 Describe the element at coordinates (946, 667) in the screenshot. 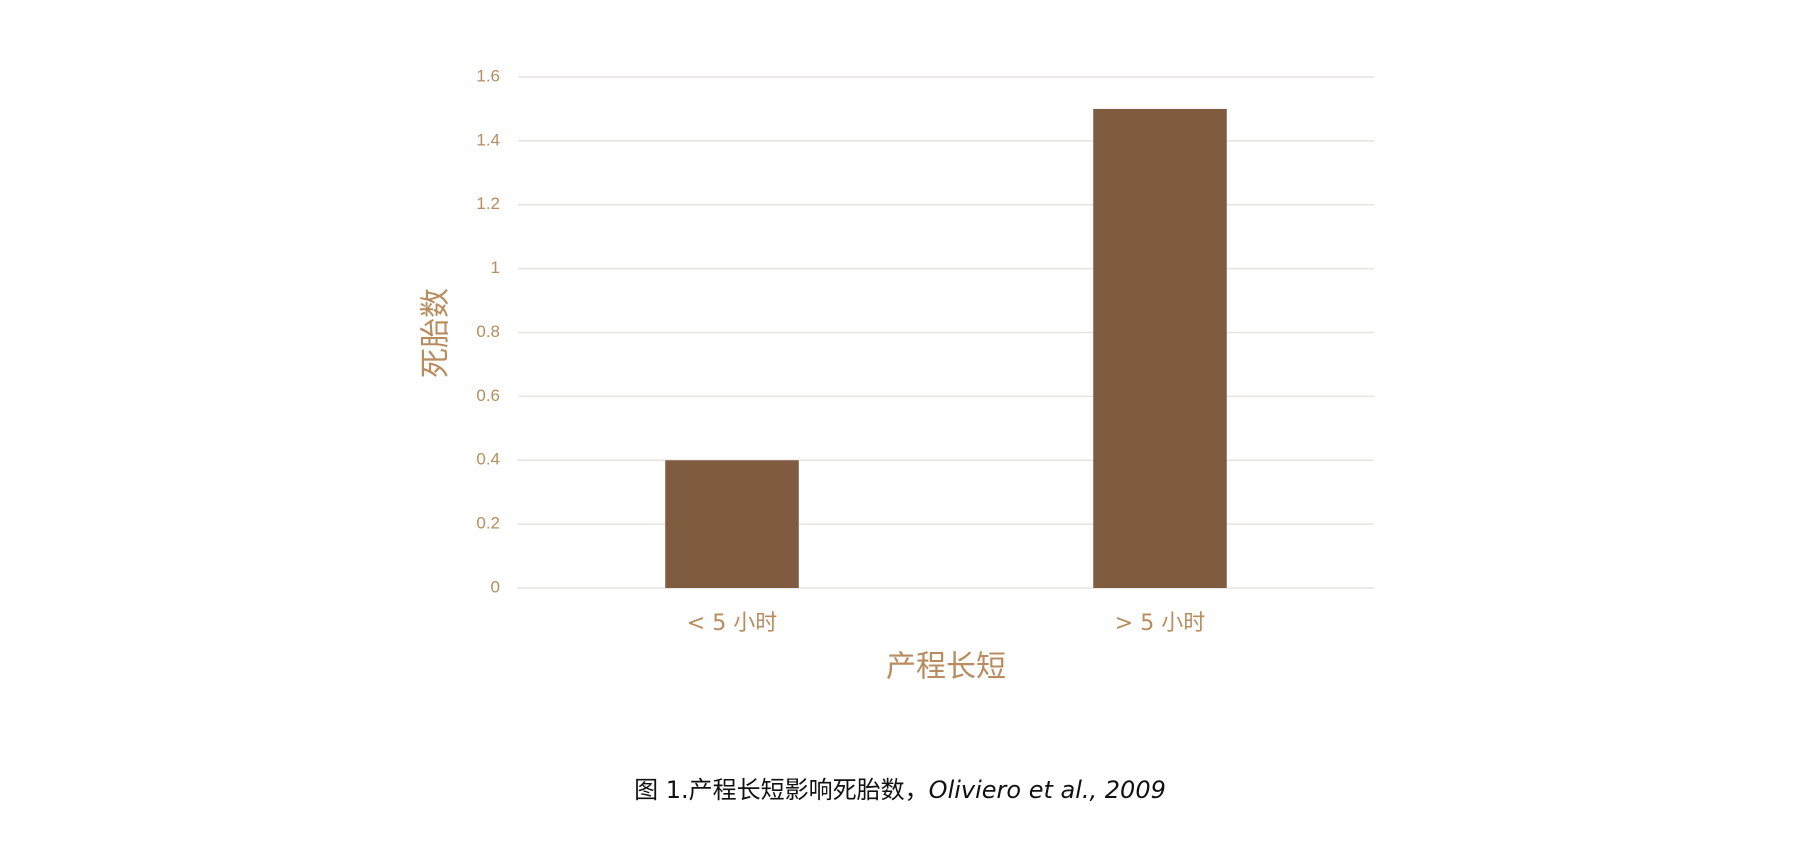

I see `x-axis-title: 产程长短` at that location.